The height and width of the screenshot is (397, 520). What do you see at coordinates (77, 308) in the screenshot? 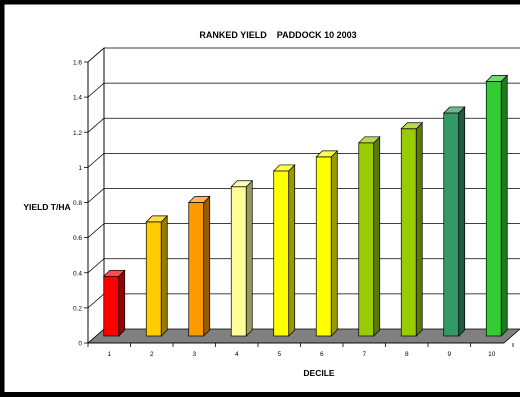
I see `y-tick-label: 0.2` at bounding box center [77, 308].